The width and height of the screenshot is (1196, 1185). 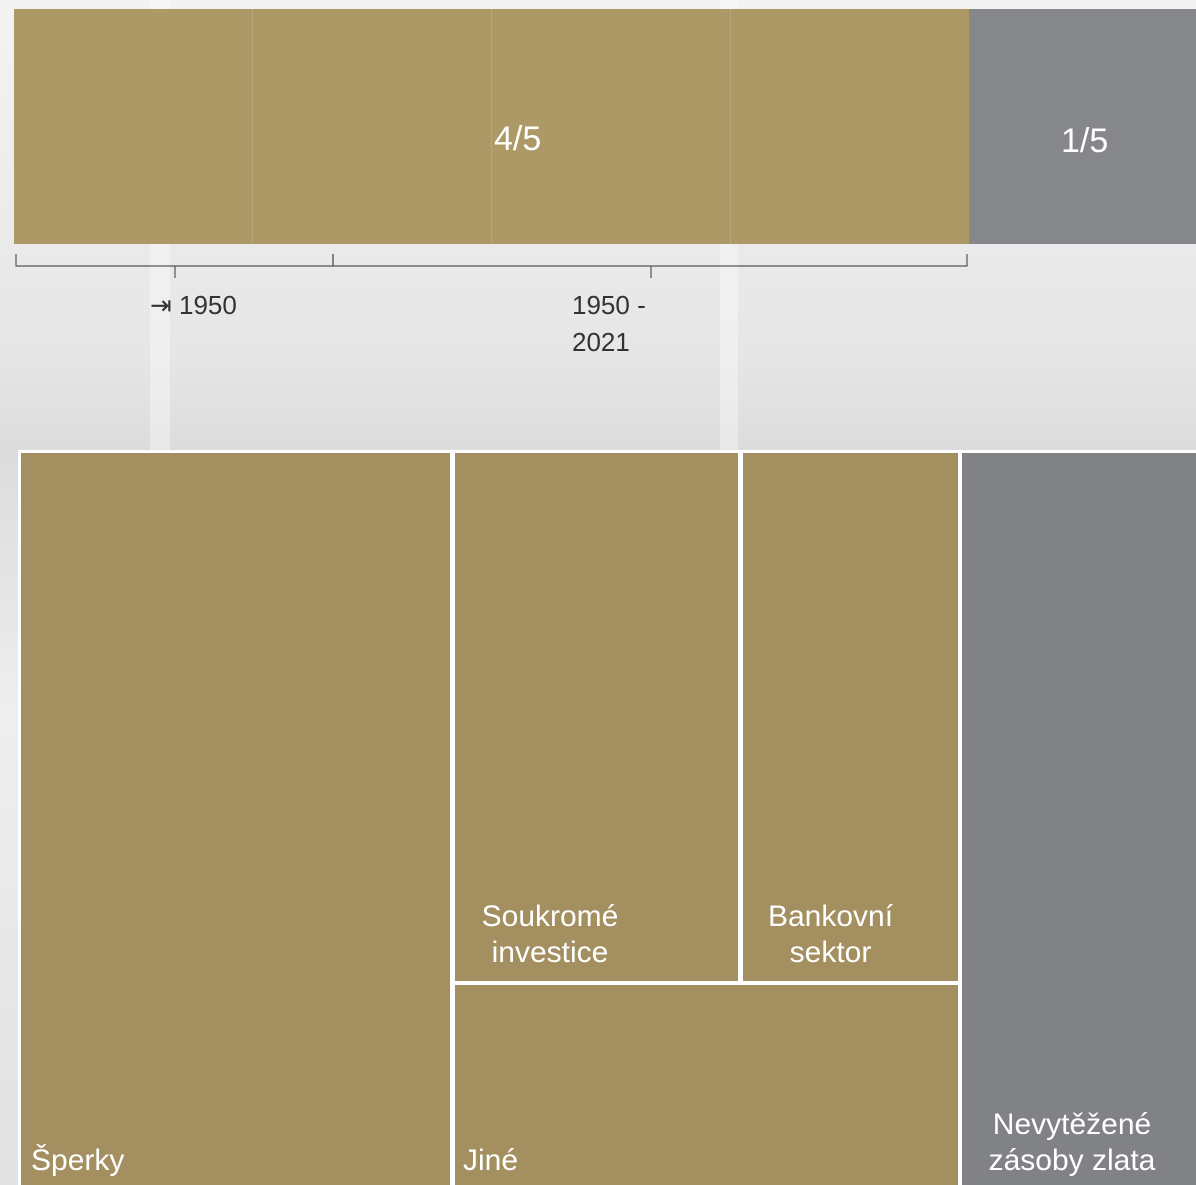 I want to click on label-line: Šperky, so click(x=78, y=1160).